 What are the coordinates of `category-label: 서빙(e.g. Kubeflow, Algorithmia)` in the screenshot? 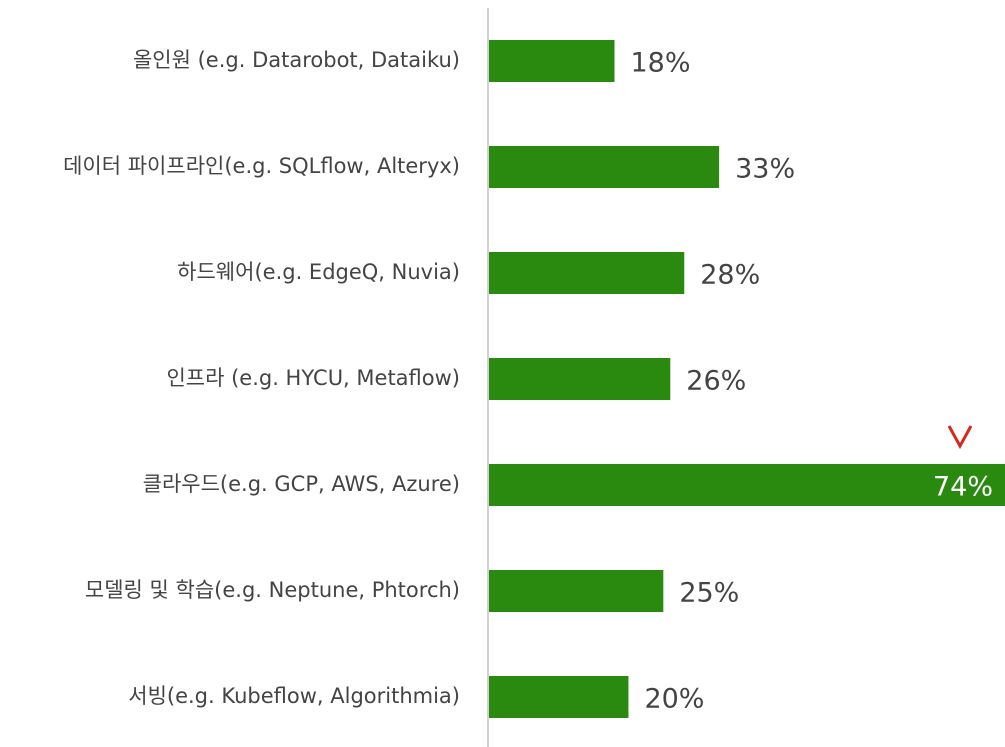 It's located at (294, 696).